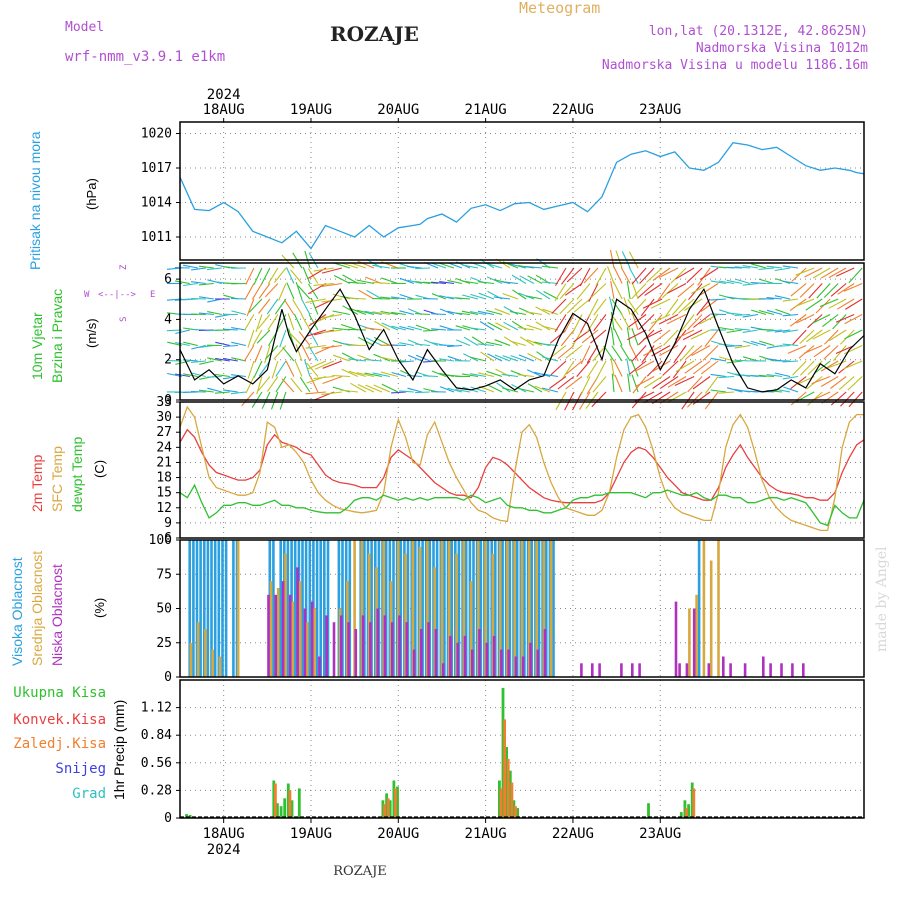 The width and height of the screenshot is (900, 900). I want to click on footer-station-label: ROZAJE, so click(360, 871).